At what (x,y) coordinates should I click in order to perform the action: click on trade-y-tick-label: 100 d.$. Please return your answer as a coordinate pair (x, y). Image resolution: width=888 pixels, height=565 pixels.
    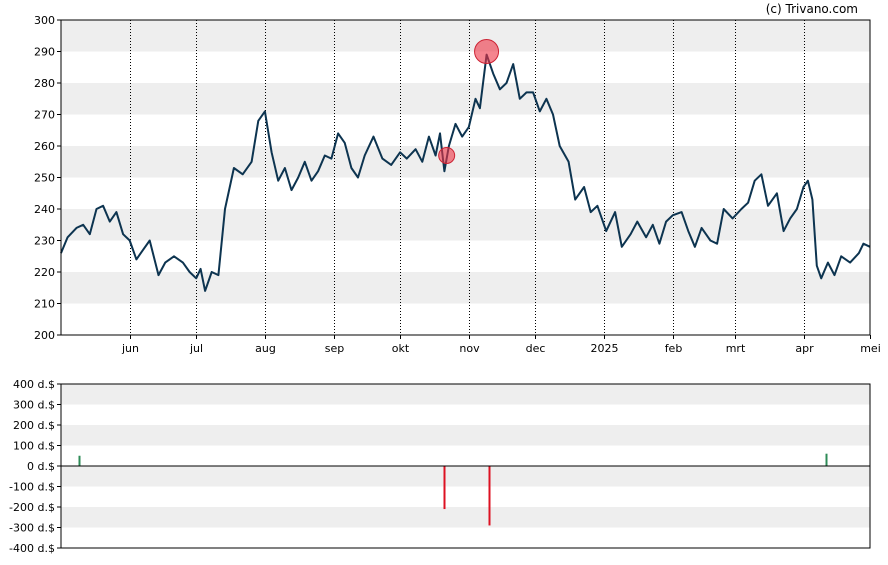
    Looking at the image, I should click on (34, 446).